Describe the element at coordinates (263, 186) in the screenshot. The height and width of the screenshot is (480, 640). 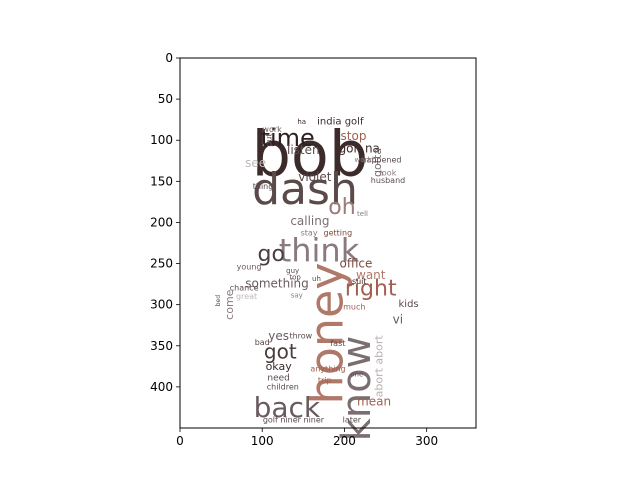
I see `word-thing: thing` at that location.